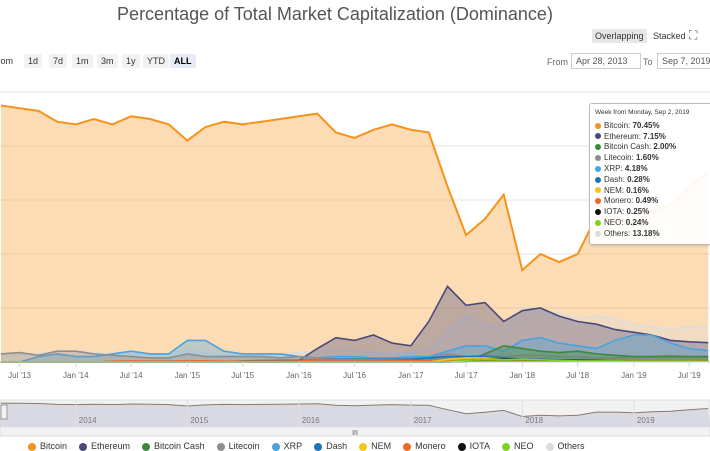  Describe the element at coordinates (619, 36) in the screenshot. I see `overlapping-mode-button: Overlapping` at that location.